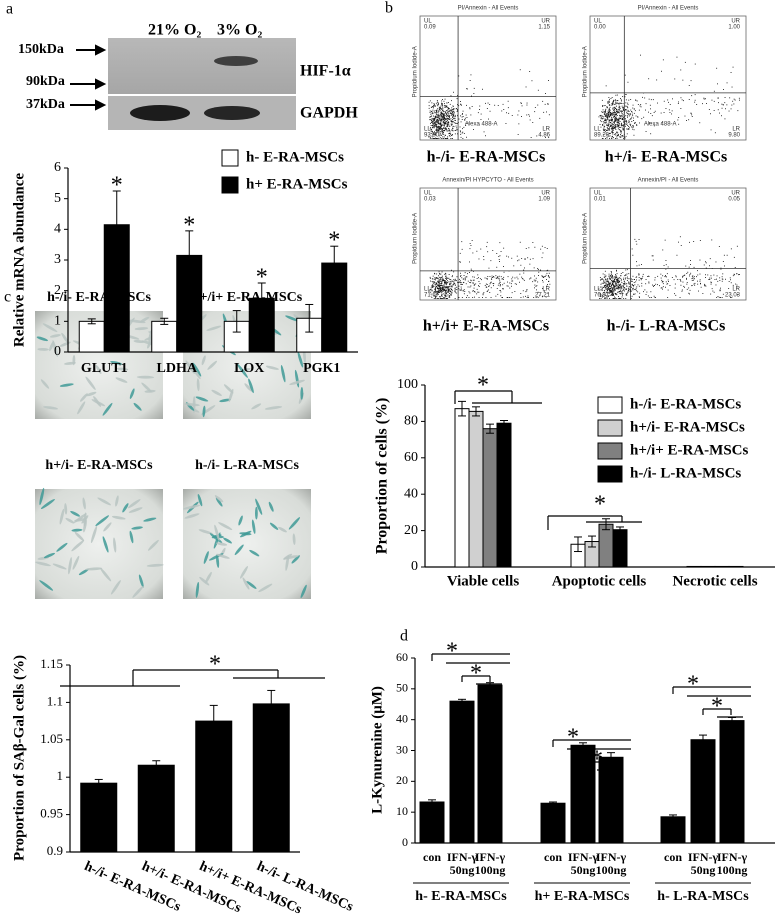 The height and width of the screenshot is (919, 778). What do you see at coordinates (732, 782) in the screenshot?
I see `bar` at bounding box center [732, 782].